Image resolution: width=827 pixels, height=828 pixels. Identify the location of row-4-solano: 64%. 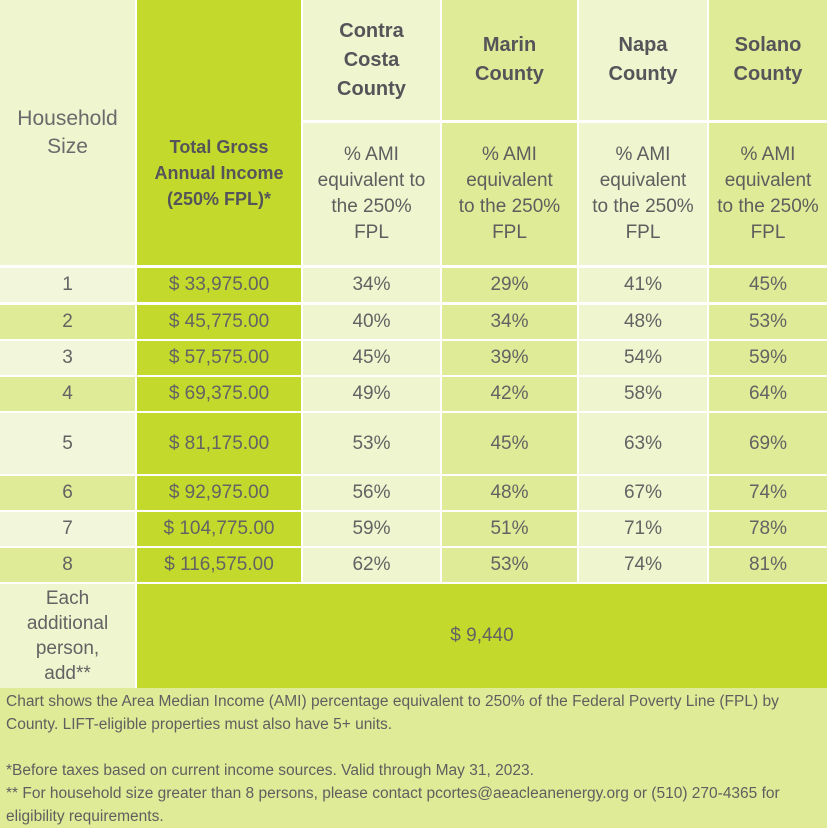
(768, 394).